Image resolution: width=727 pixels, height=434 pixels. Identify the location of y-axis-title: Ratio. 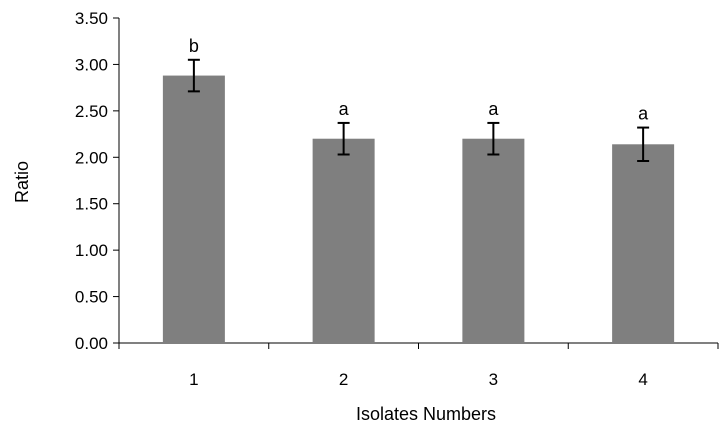
(22, 182).